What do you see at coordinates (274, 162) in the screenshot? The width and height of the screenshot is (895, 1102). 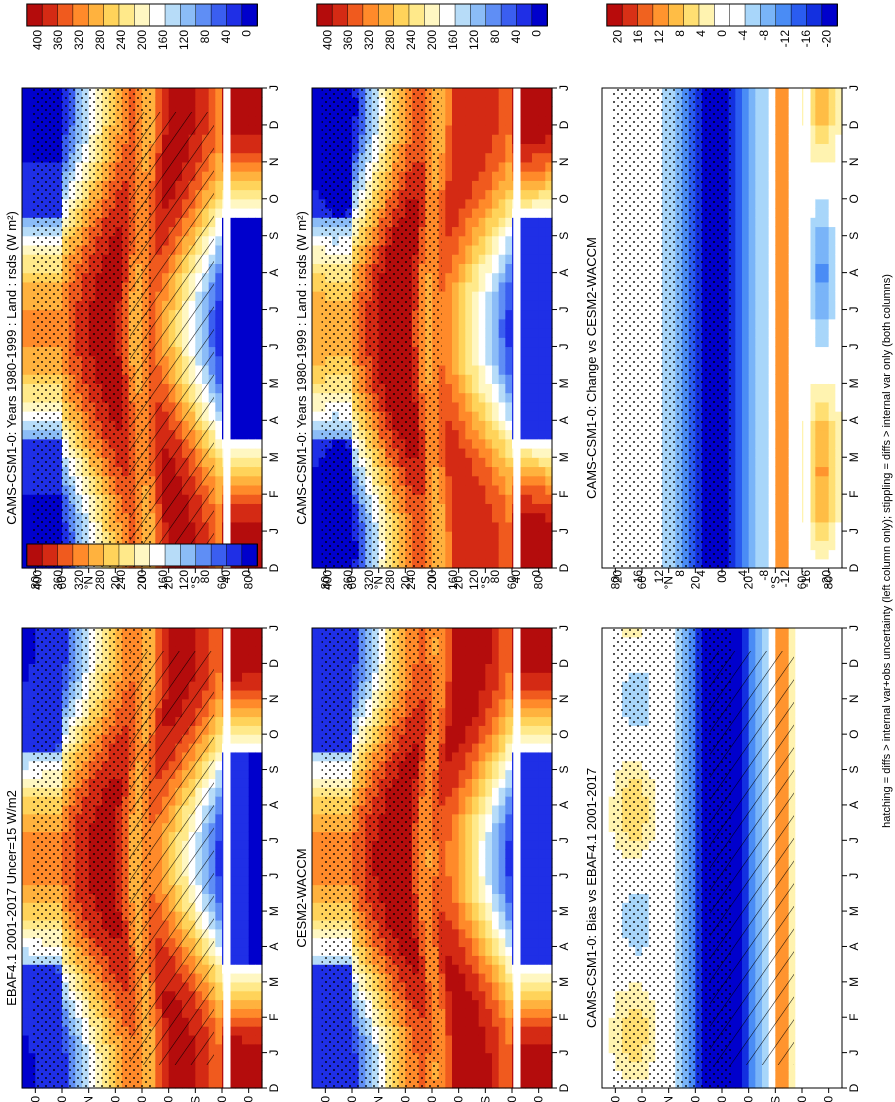 I see `month-tick-label: N` at bounding box center [274, 162].